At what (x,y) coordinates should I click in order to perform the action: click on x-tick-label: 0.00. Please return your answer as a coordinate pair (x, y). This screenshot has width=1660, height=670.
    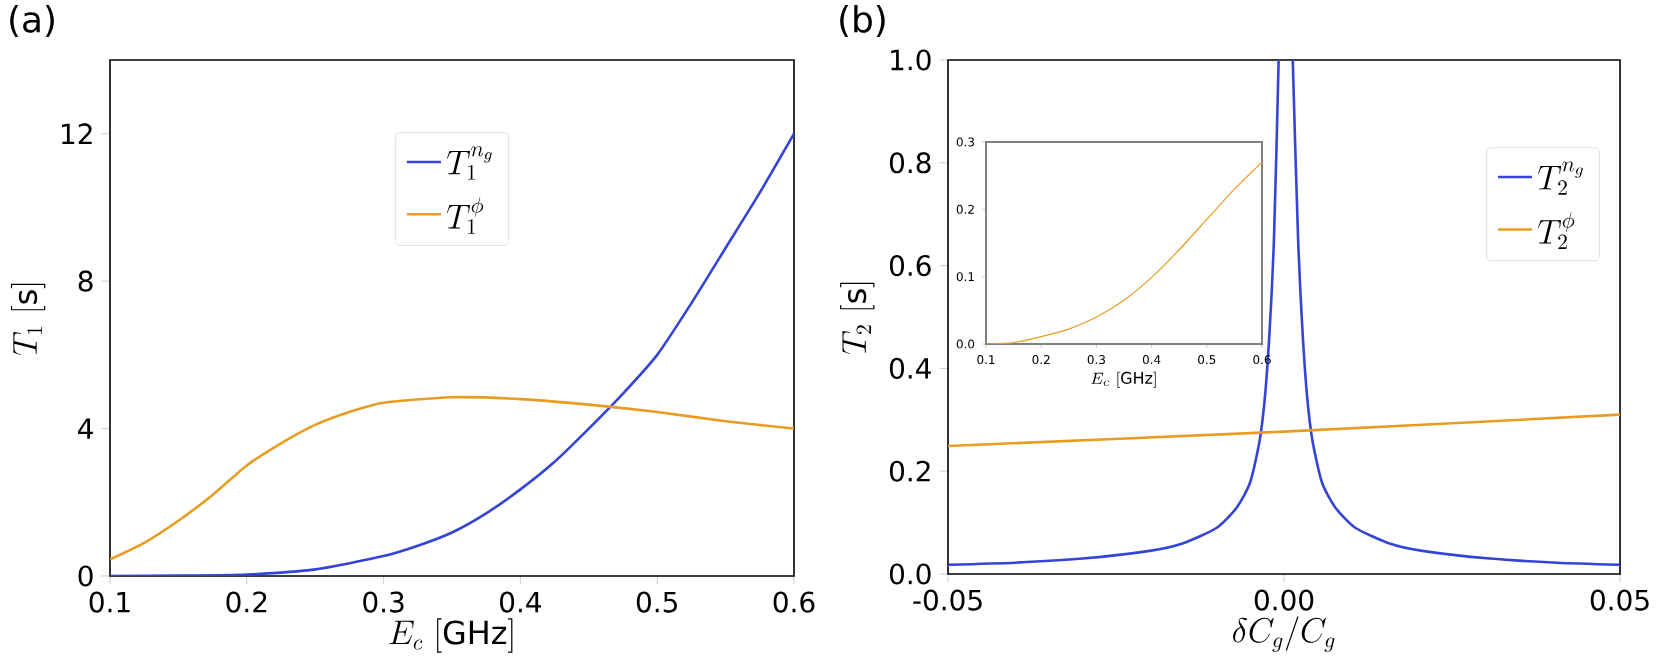
    Looking at the image, I should click on (1284, 600).